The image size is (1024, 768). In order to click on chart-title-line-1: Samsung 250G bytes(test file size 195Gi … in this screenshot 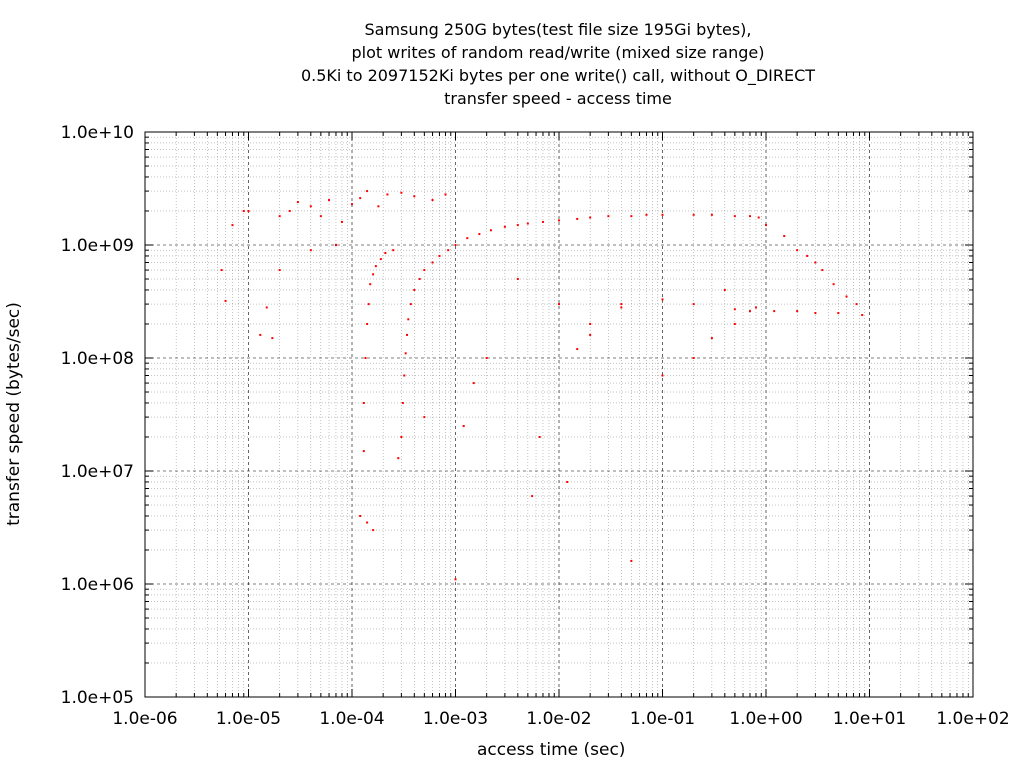, I will do `click(558, 29)`.